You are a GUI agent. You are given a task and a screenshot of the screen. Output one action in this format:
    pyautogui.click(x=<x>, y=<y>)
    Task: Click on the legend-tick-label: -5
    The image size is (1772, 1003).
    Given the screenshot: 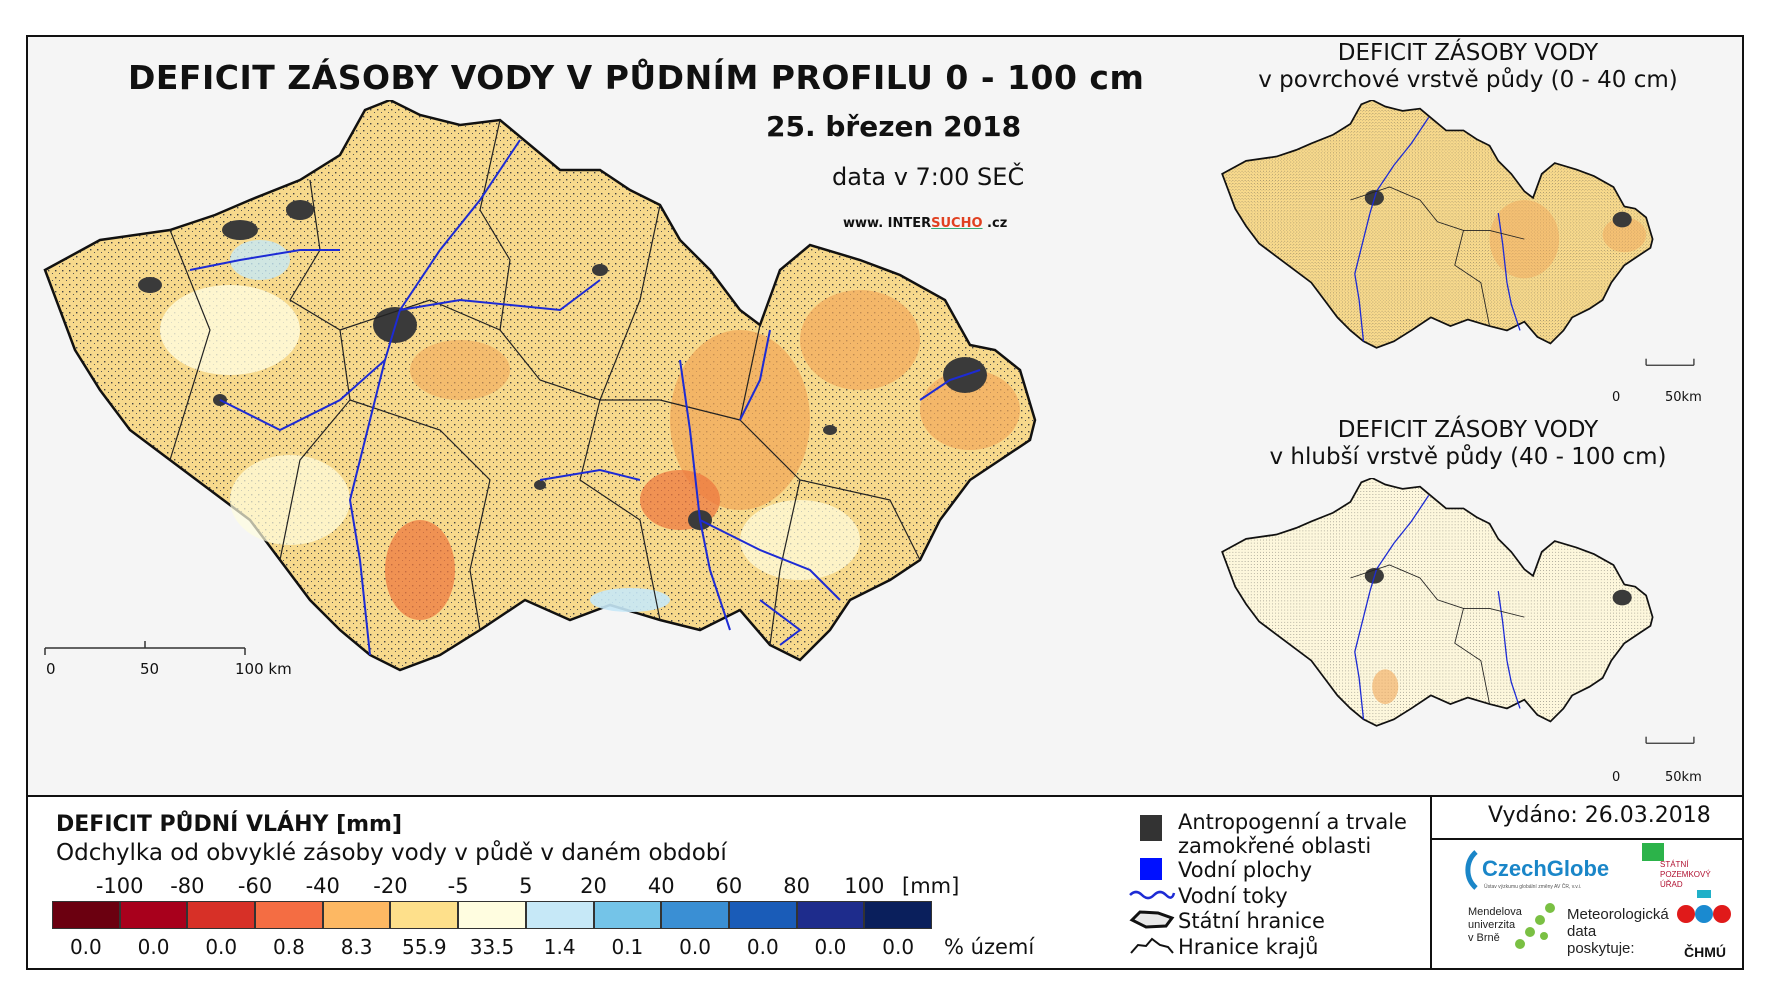 What is the action you would take?
    pyautogui.click(x=458, y=886)
    